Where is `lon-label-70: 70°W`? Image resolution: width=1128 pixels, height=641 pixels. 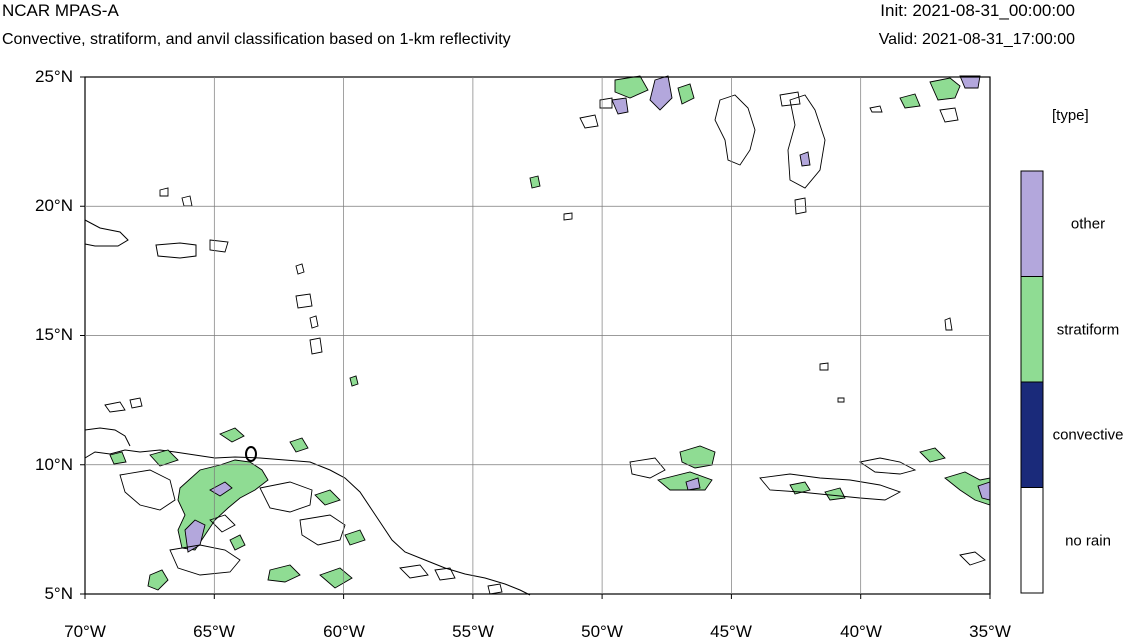 lon-label-70: 70°W is located at coordinates (85, 631).